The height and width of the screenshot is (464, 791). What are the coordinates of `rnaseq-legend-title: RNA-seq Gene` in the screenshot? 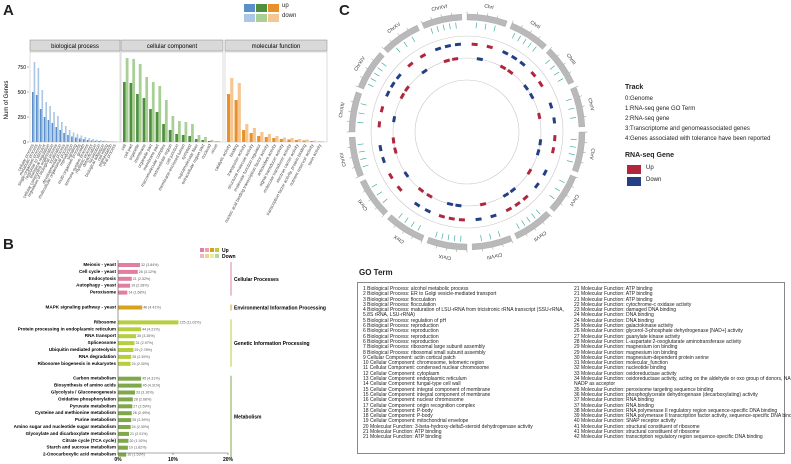 It's located at (650, 155).